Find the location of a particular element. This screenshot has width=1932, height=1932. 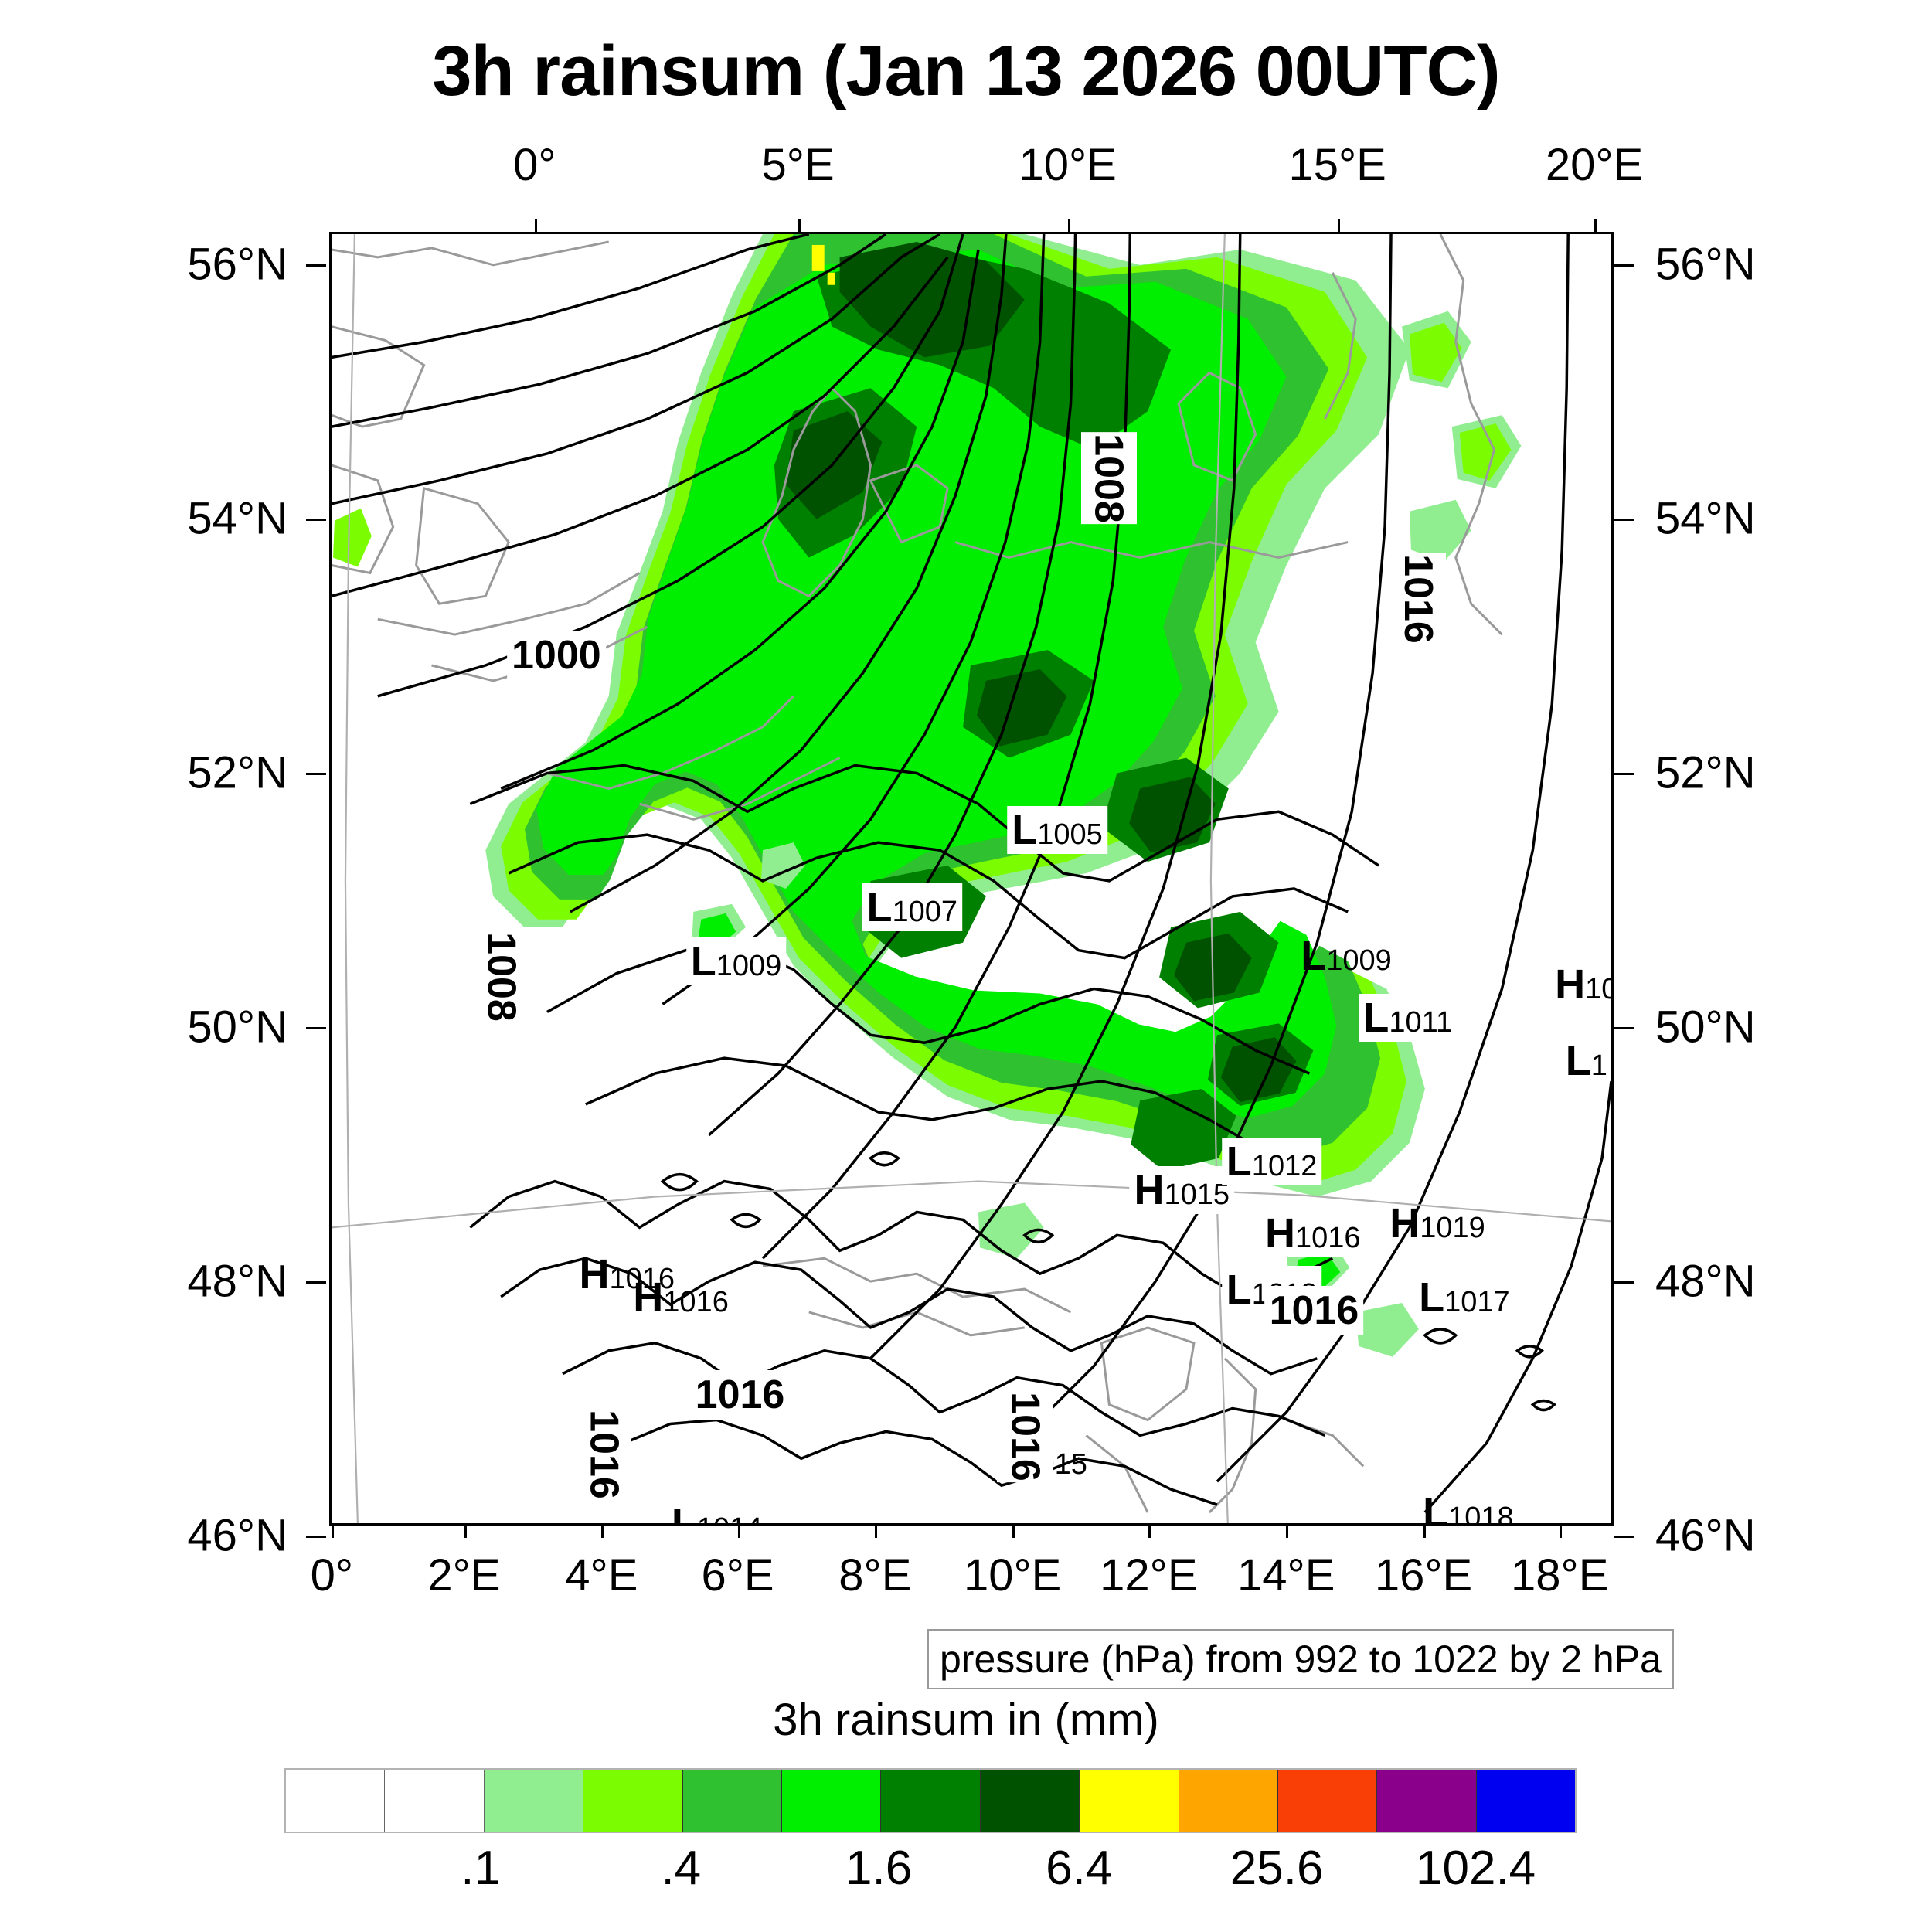

pressure-center-l-4: L1011 is located at coordinates (1409, 1018).